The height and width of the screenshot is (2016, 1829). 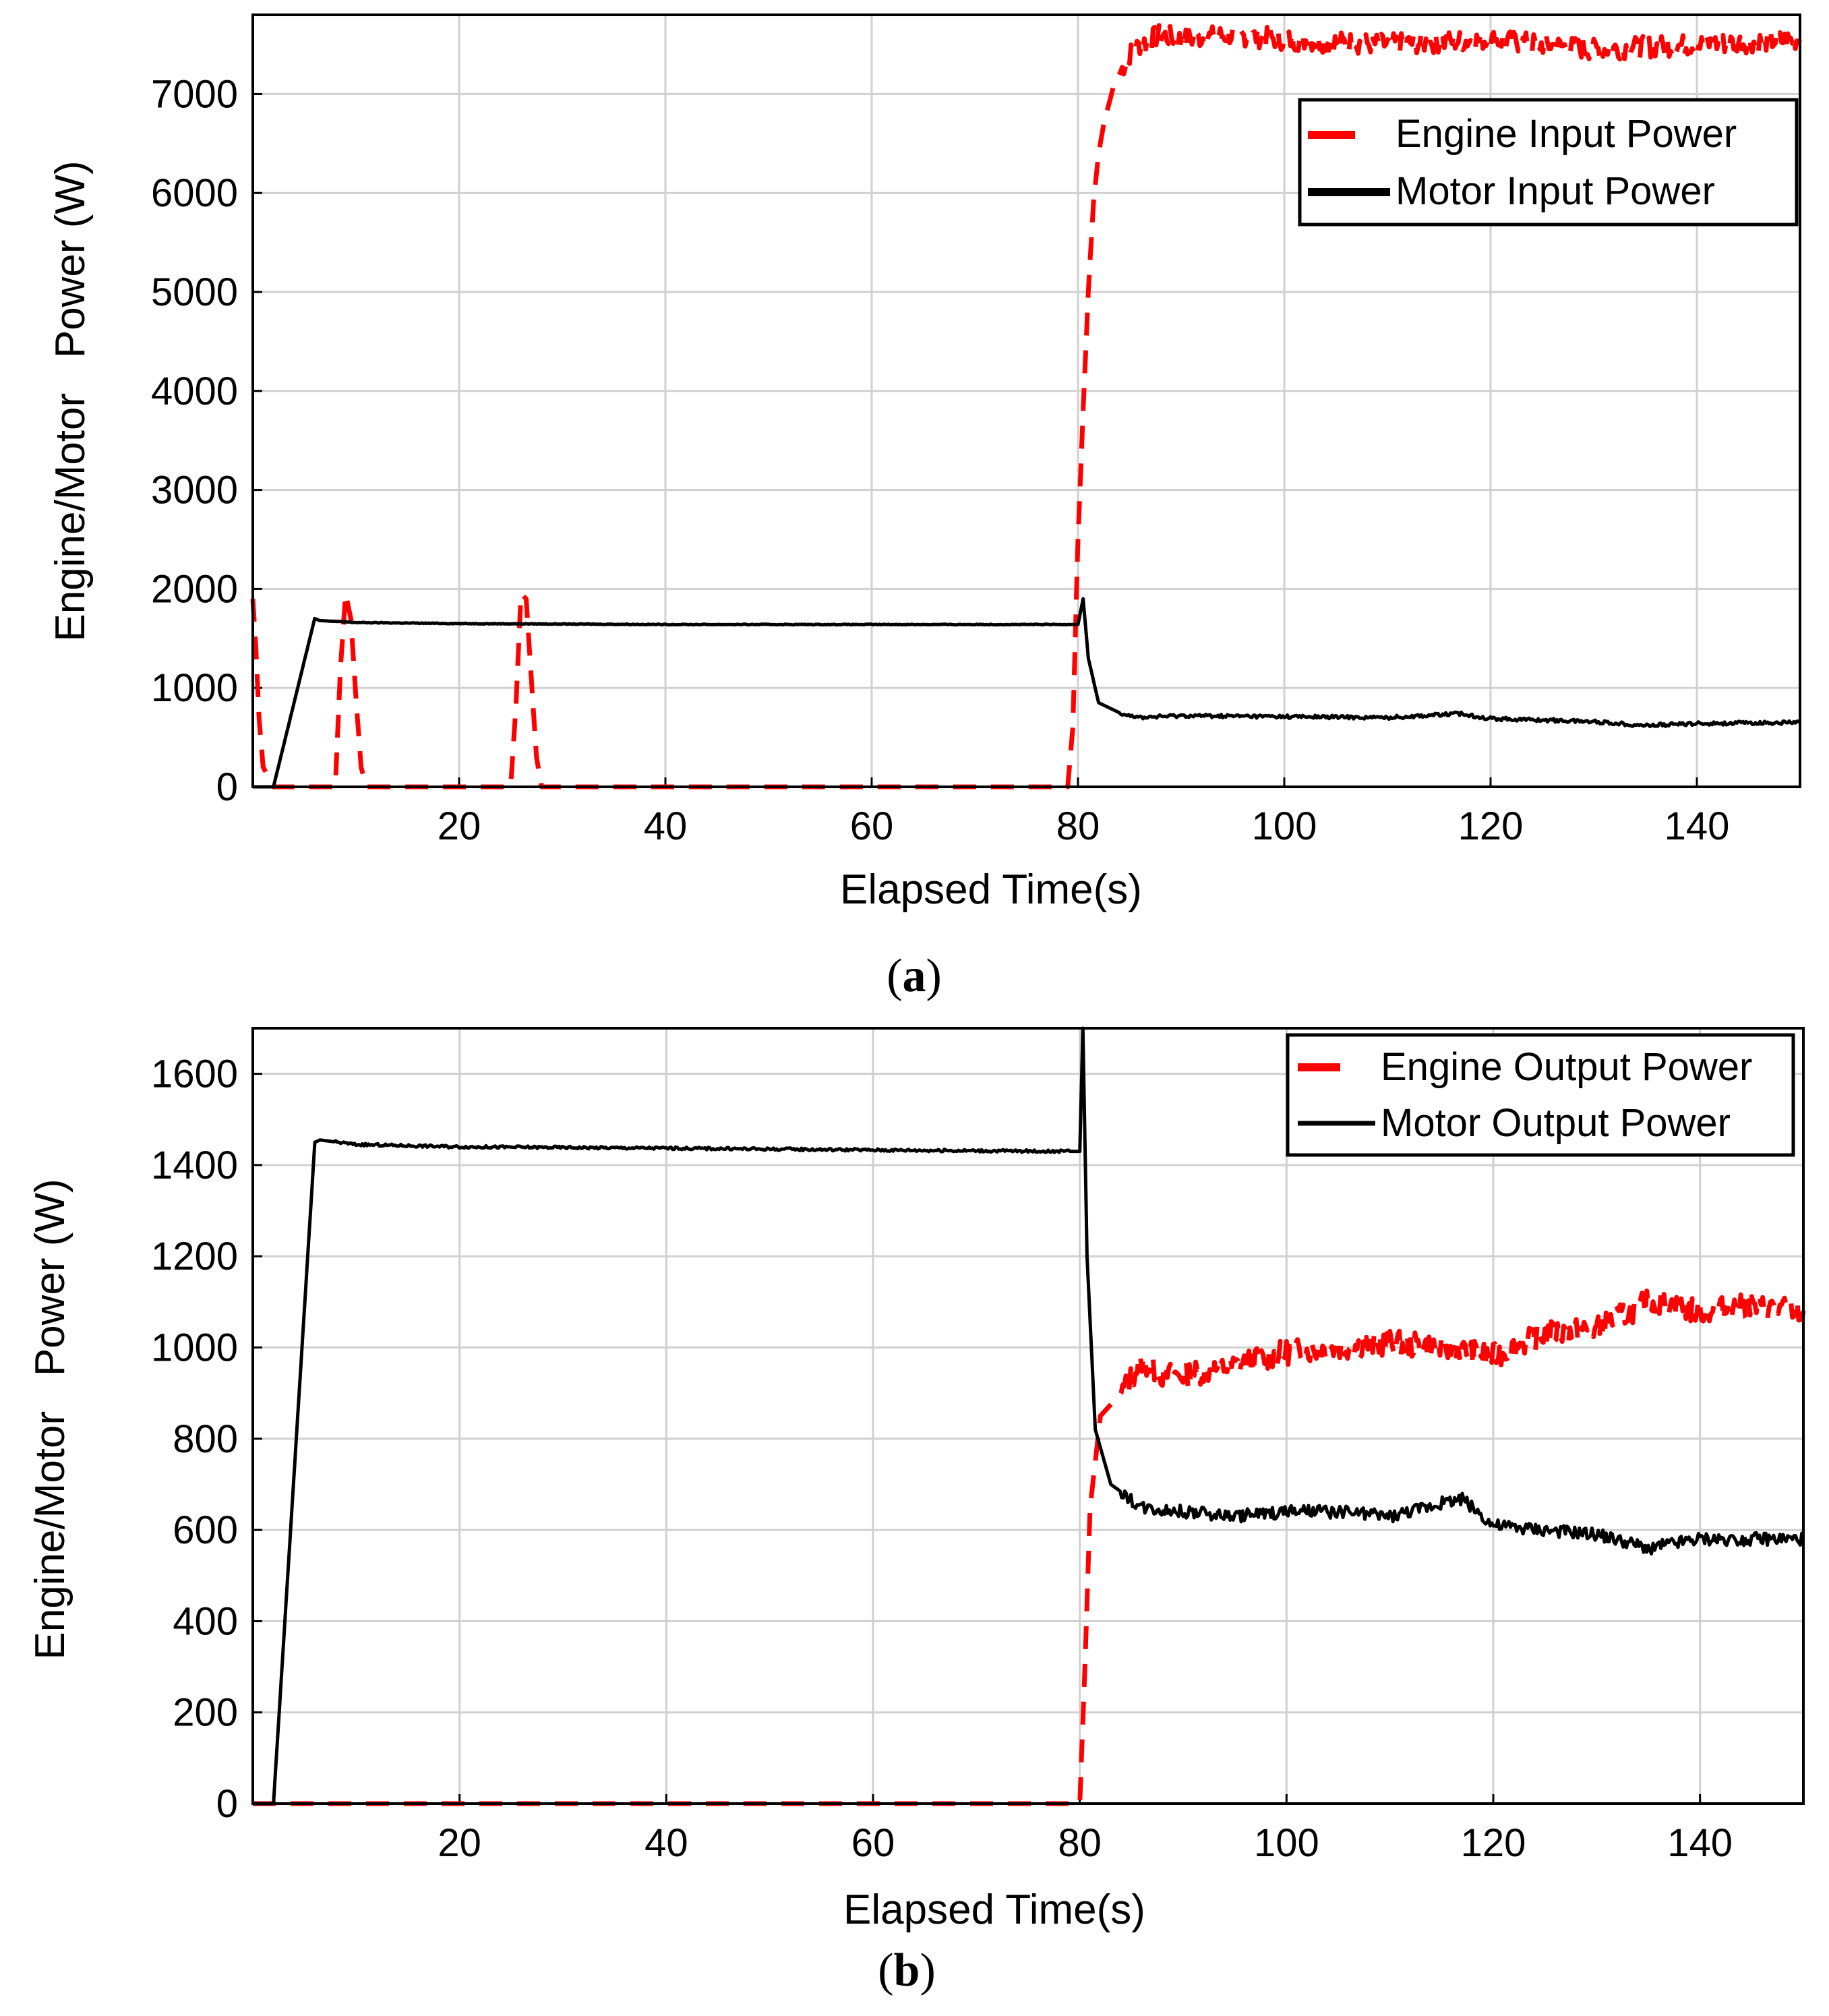 I want to click on y-tick-label: 4000, so click(x=194, y=391).